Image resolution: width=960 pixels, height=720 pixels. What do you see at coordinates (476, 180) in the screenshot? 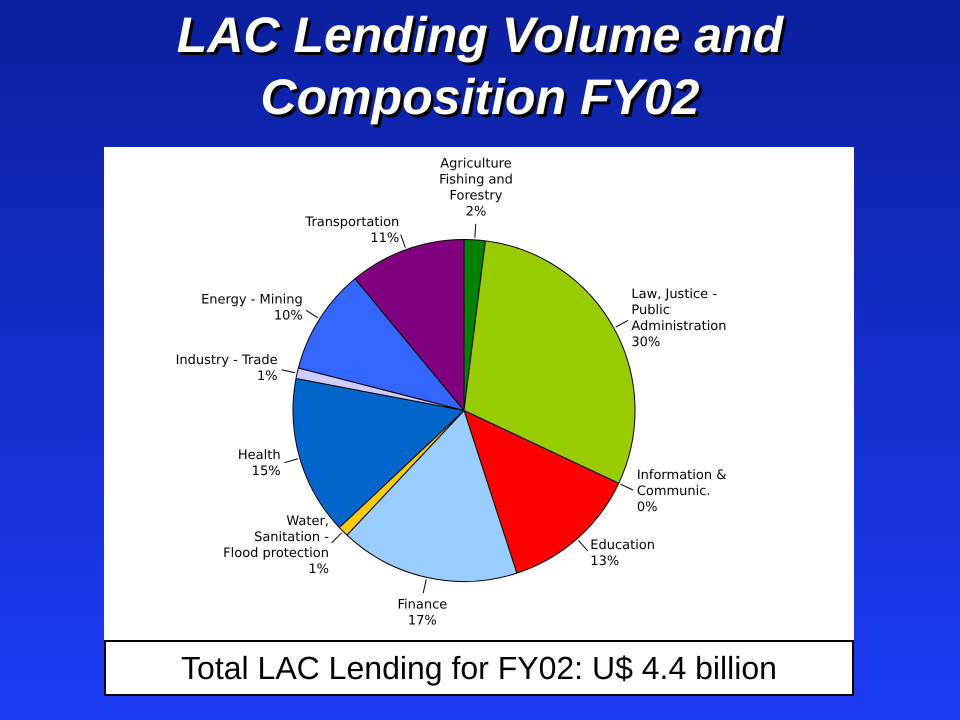
I see `slice-label: Agriculture Fishing and Forestry` at bounding box center [476, 180].